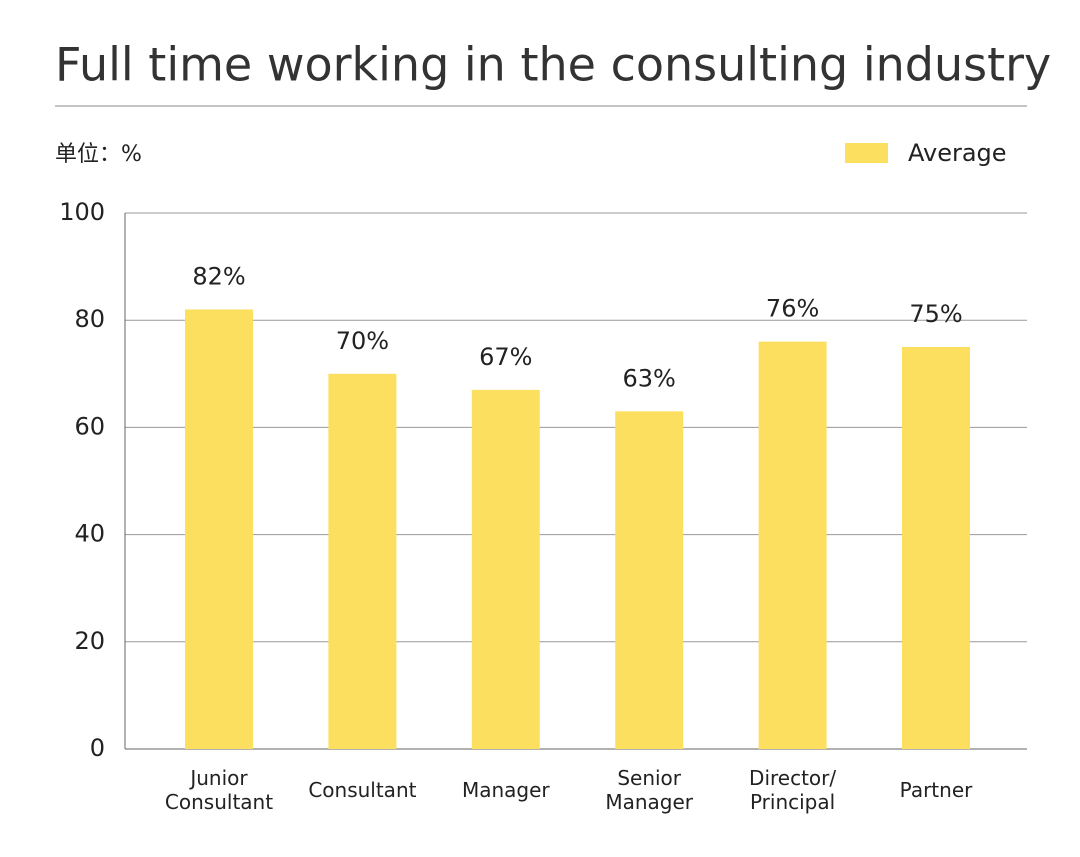 The width and height of the screenshot is (1080, 857). Describe the element at coordinates (97, 748) in the screenshot. I see `y-tick-label: 0` at that location.